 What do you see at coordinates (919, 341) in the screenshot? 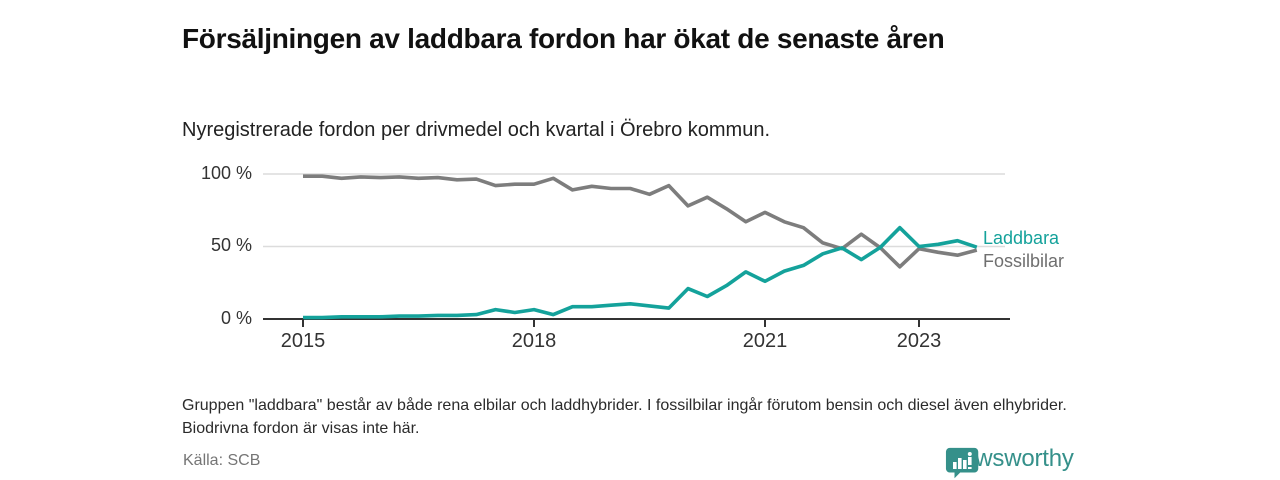
I see `x-tick-2023: 2023` at bounding box center [919, 341].